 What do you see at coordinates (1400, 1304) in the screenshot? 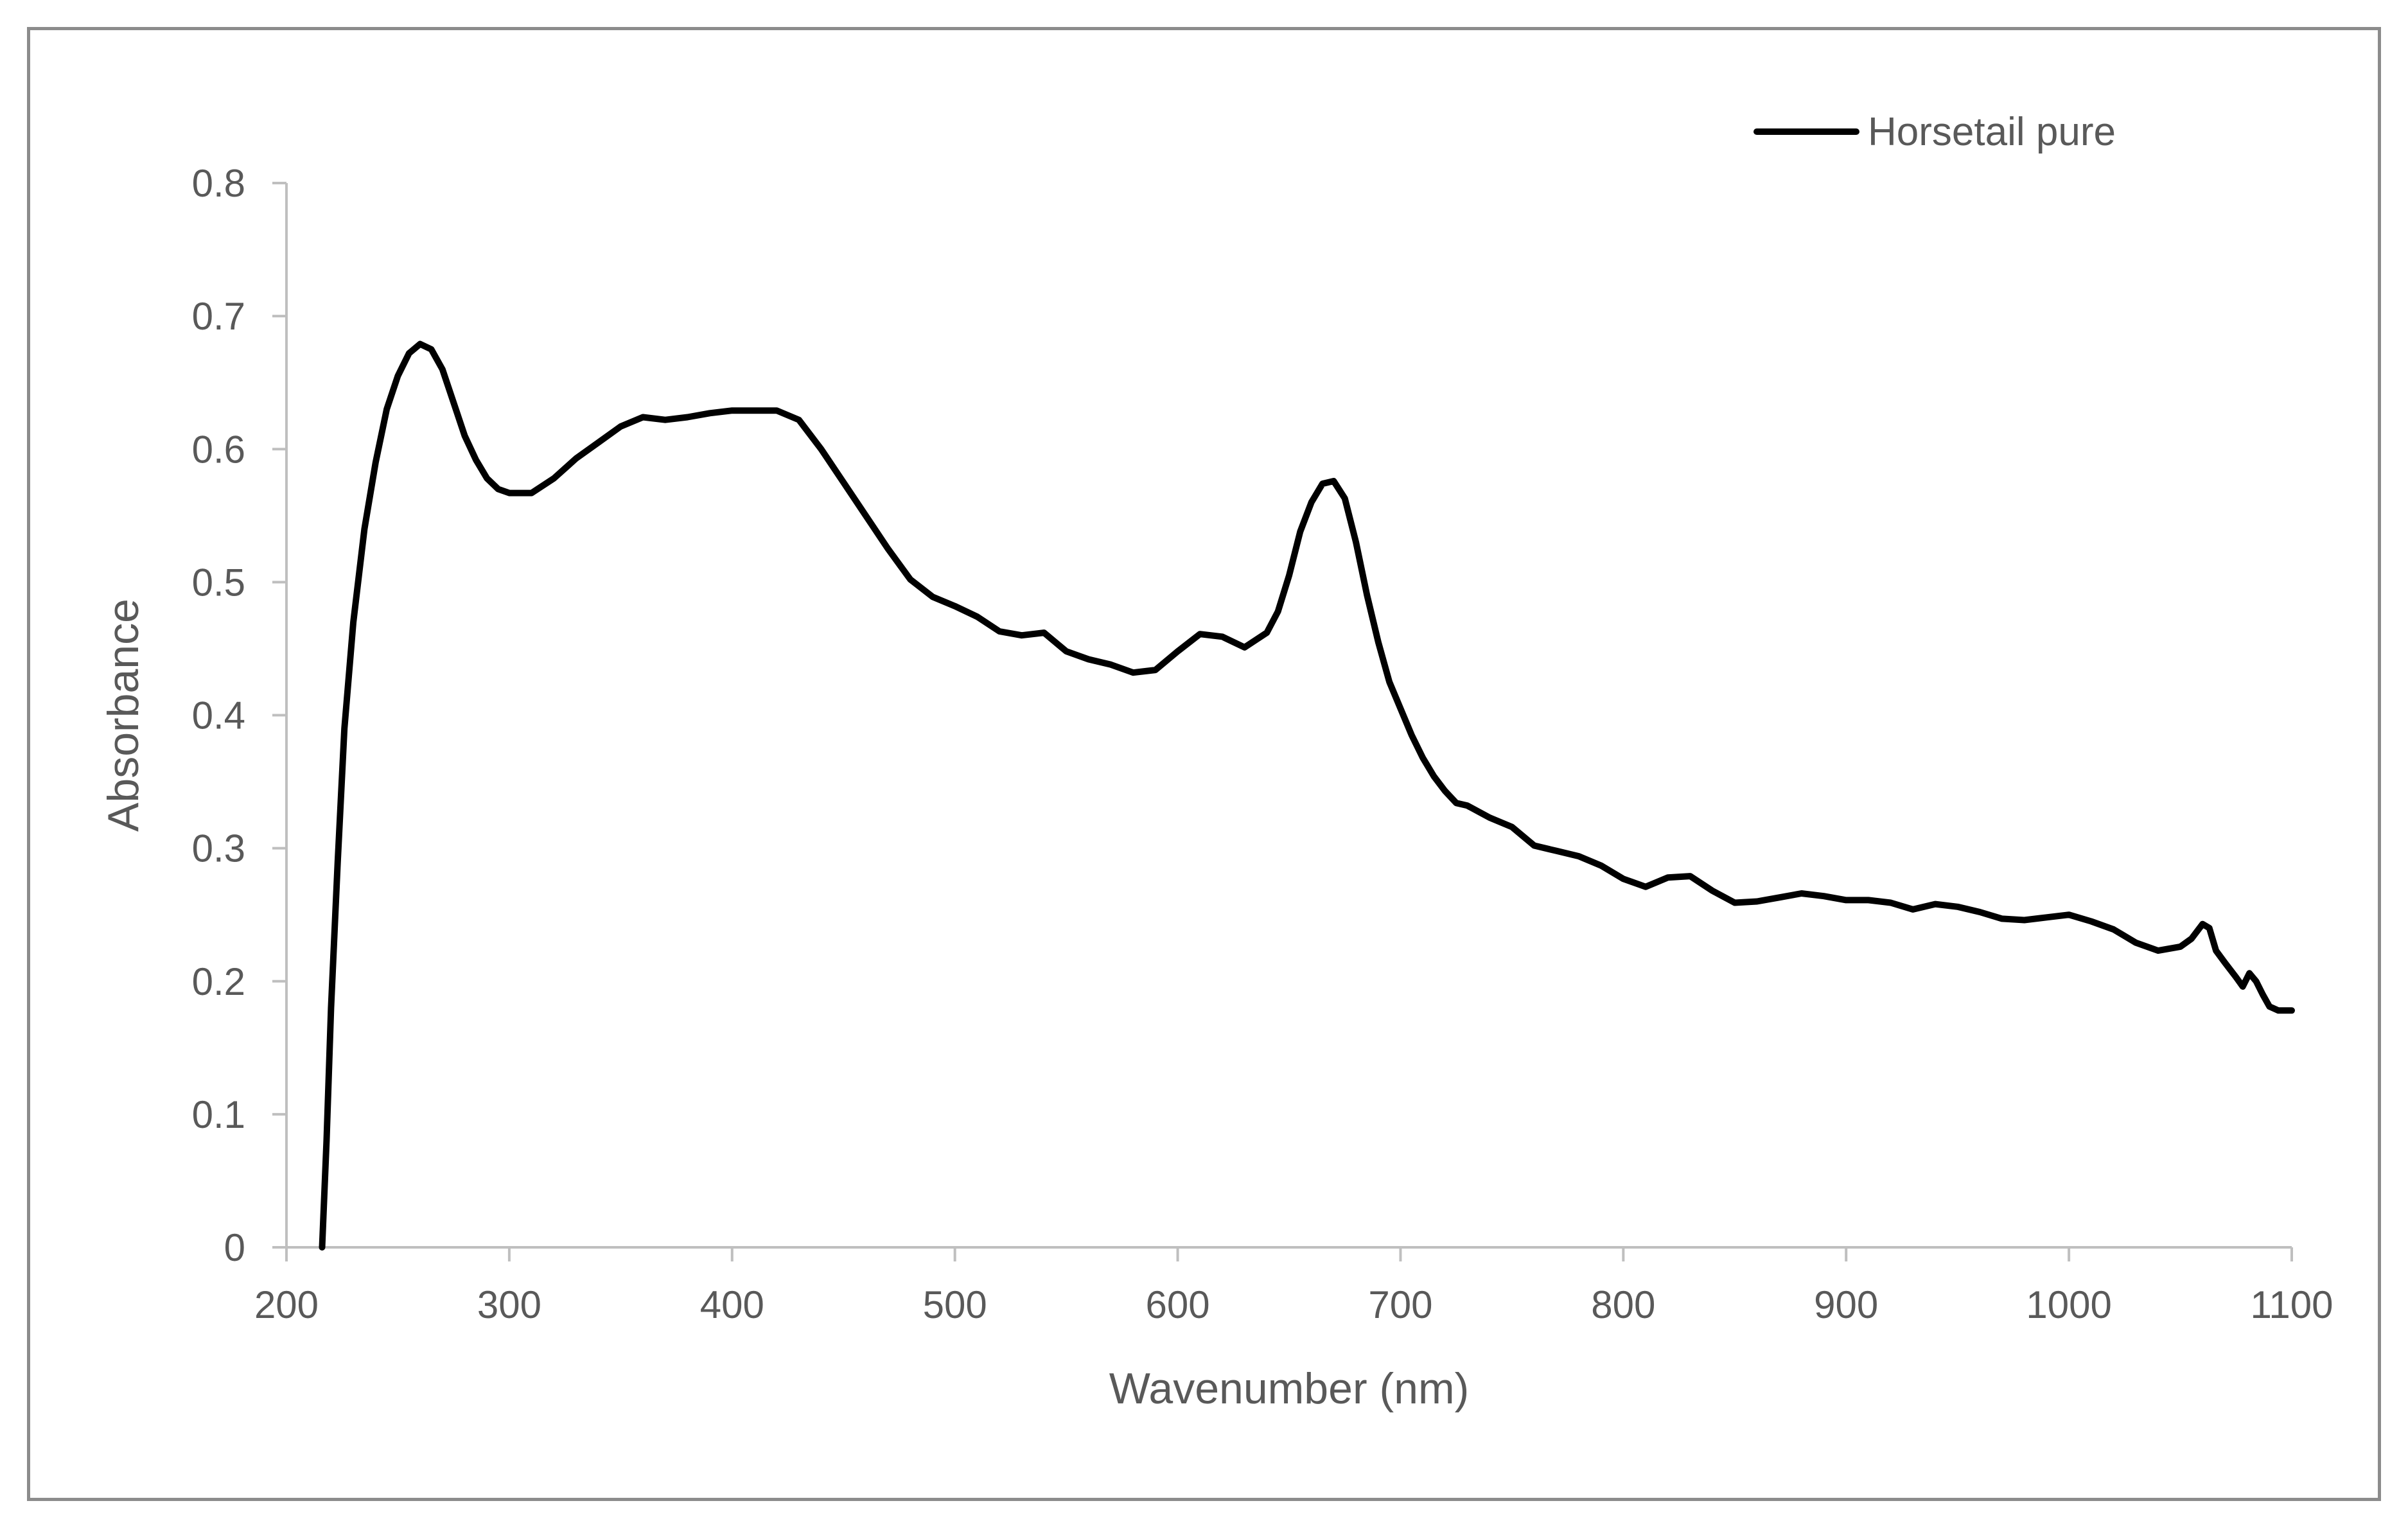
I see `x-tick-label: 700` at bounding box center [1400, 1304].